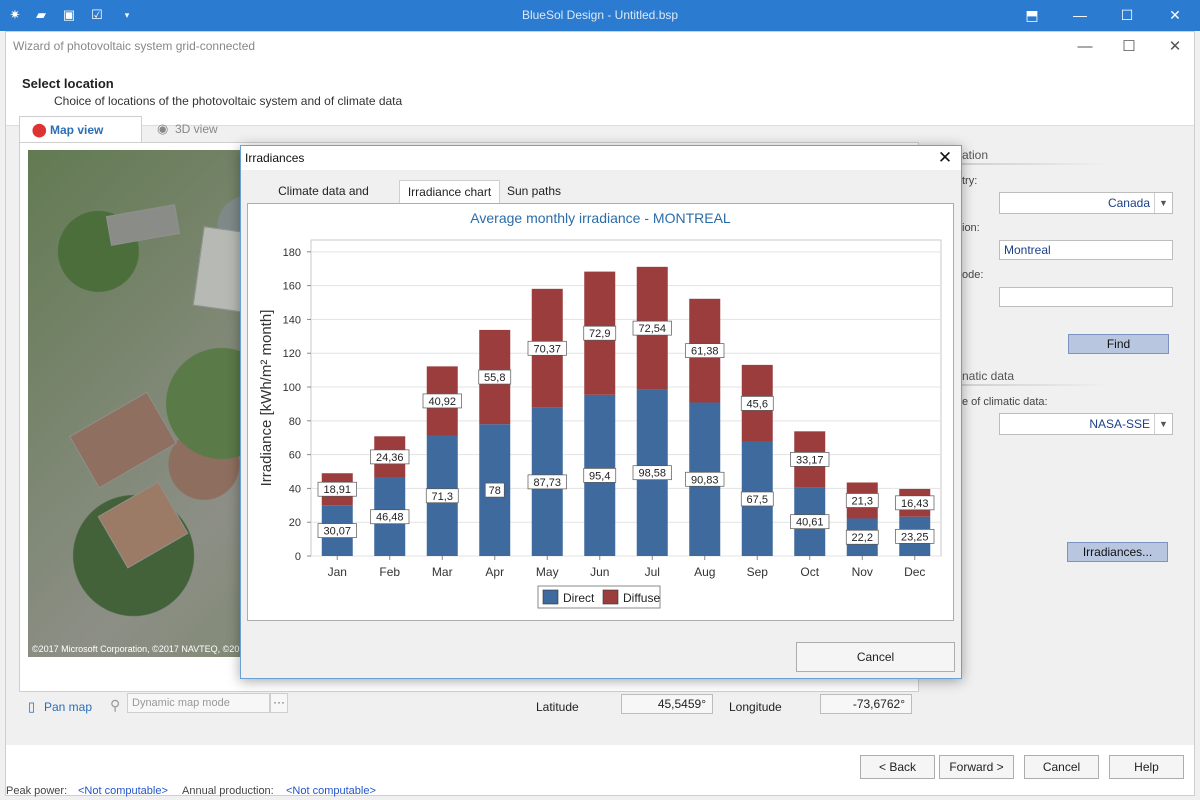 This screenshot has width=1200, height=800. I want to click on location-input: Montreal, so click(1086, 250).